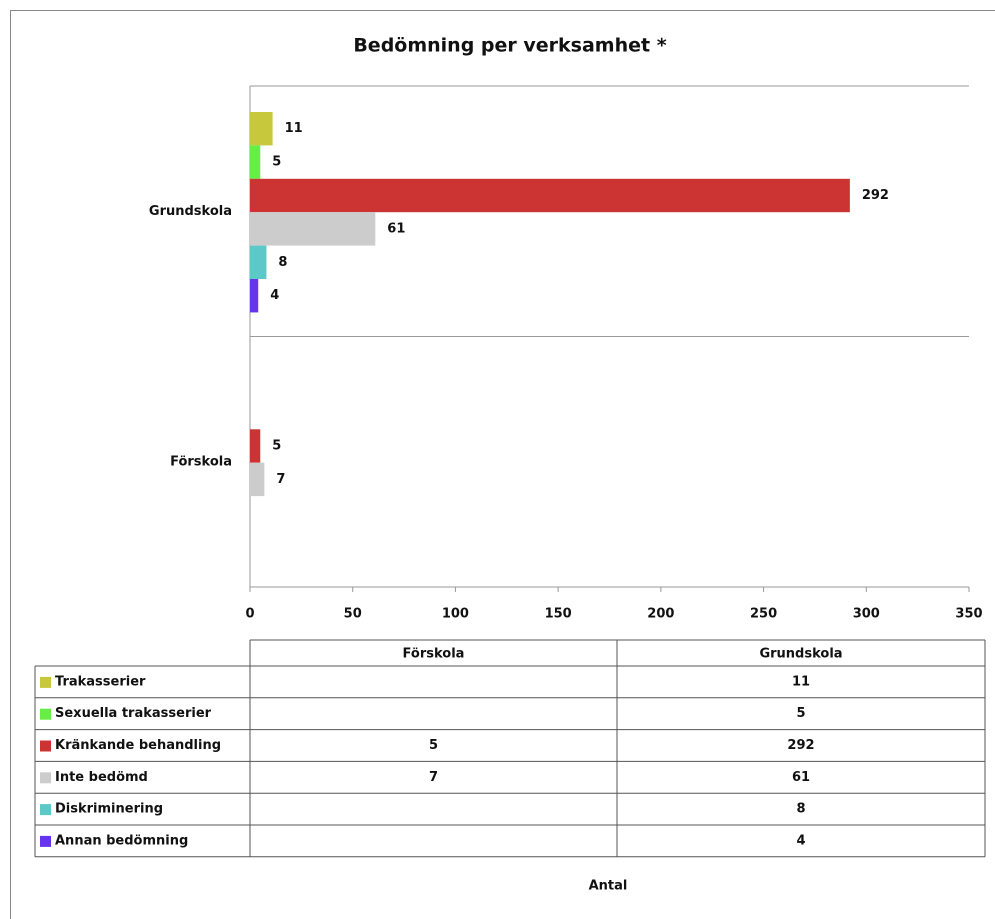  What do you see at coordinates (280, 479) in the screenshot?
I see `data-label: 7` at bounding box center [280, 479].